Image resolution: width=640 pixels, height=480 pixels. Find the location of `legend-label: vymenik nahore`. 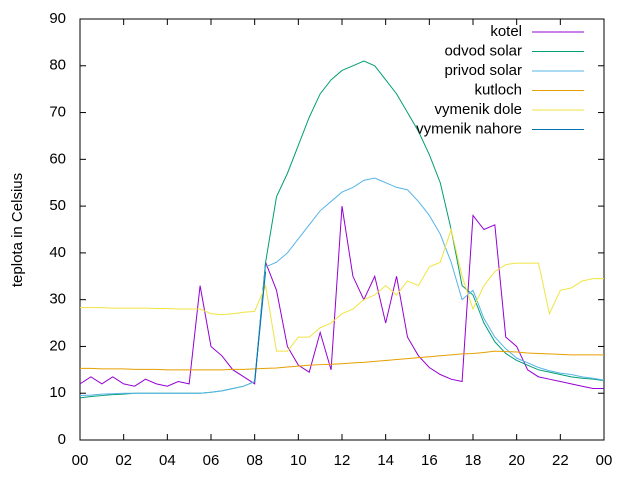

legend-label: vymenik nahore is located at coordinates (469, 128).